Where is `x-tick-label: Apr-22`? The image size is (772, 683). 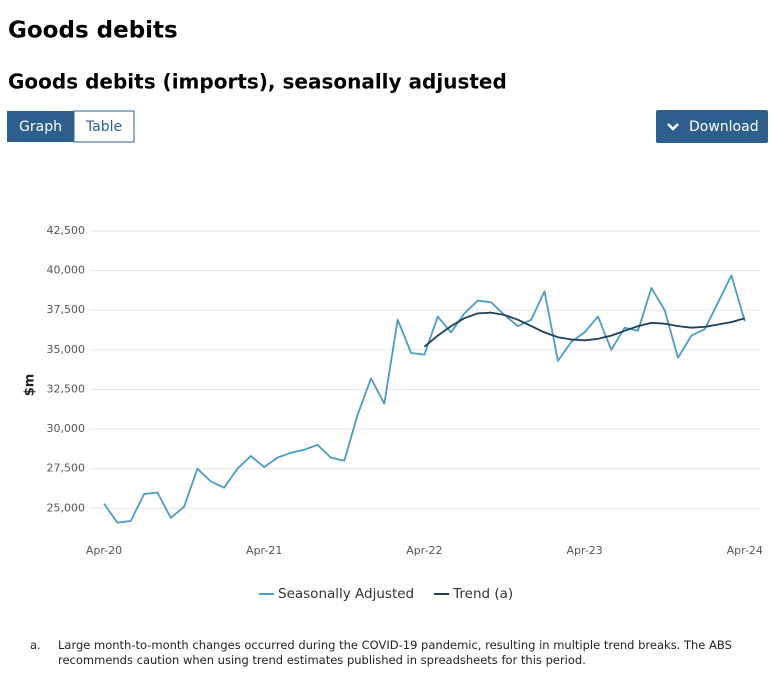
x-tick-label: Apr-22 is located at coordinates (424, 550).